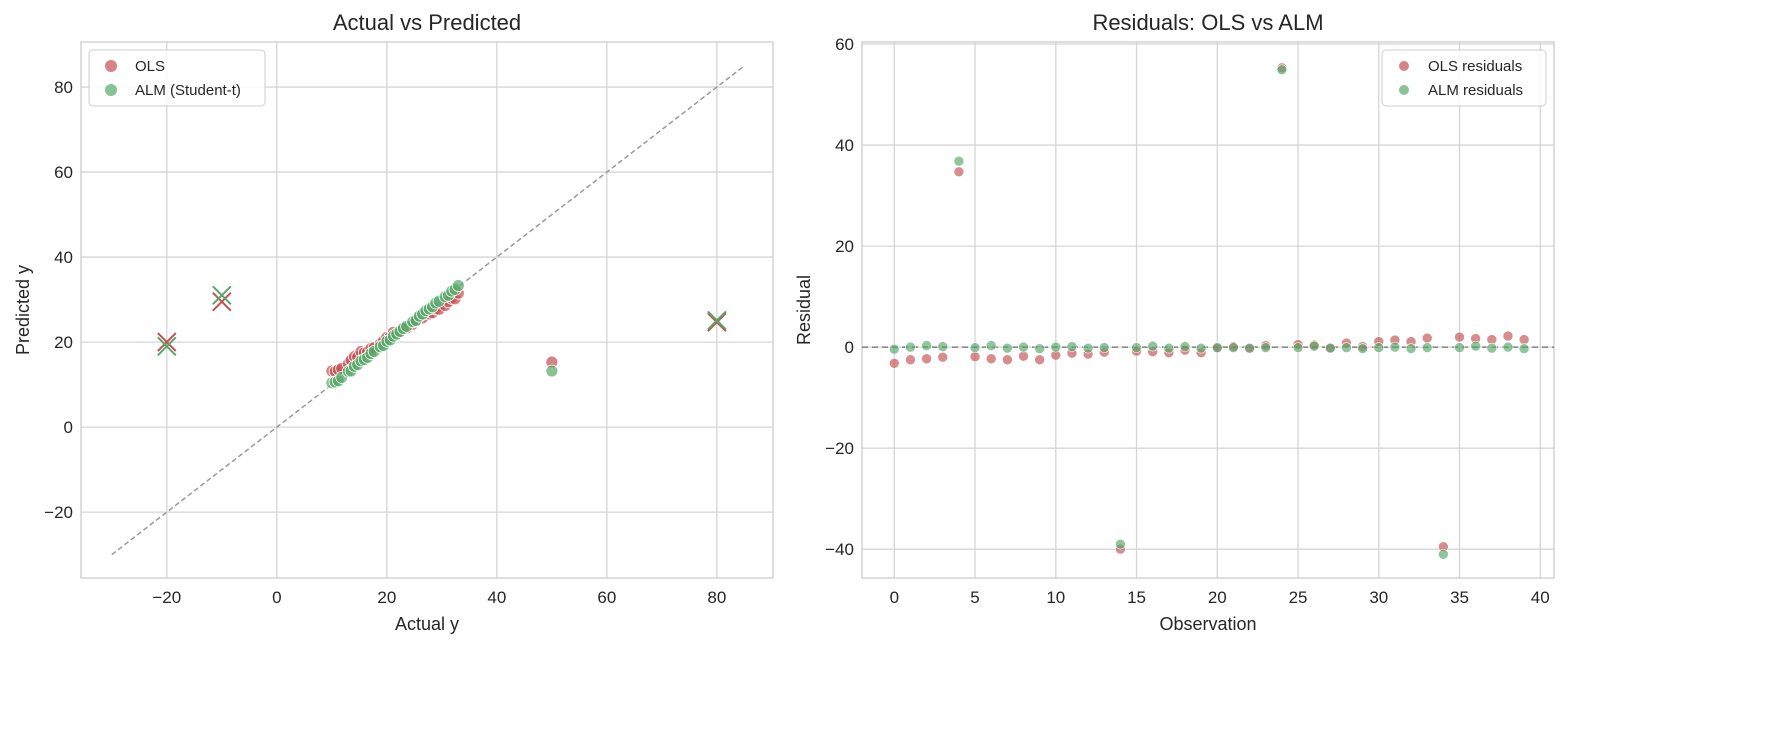  Describe the element at coordinates (166, 597) in the screenshot. I see `x-tick-label: −20` at that location.